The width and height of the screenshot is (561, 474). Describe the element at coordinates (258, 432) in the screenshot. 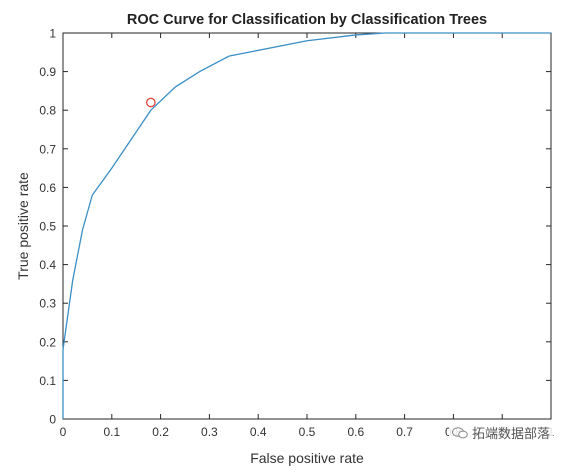

I see `x-tick-label-4: 0.4` at that location.